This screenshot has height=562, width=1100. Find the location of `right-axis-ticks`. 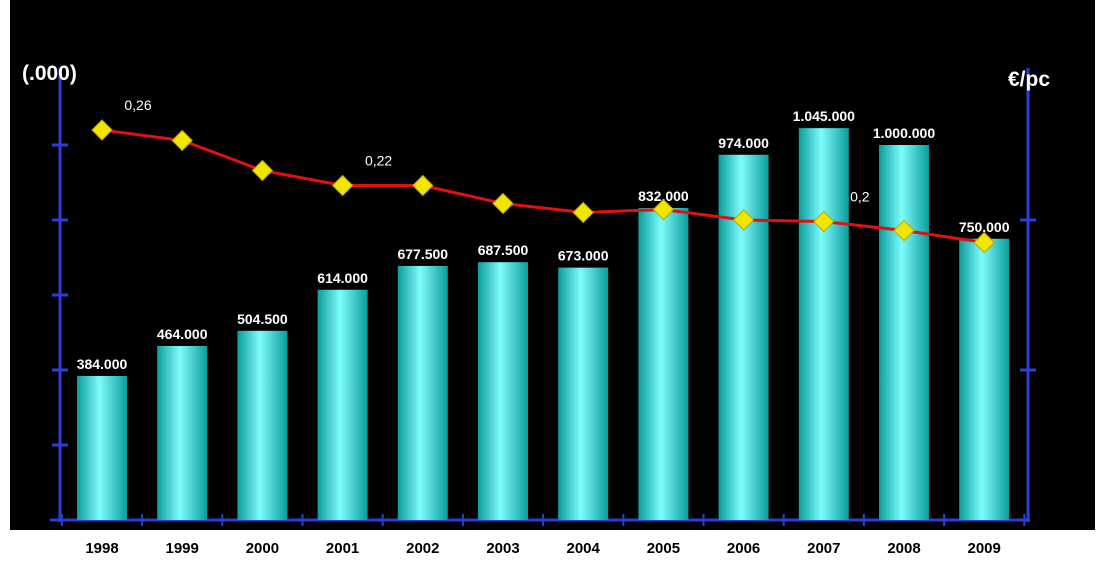

right-axis-ticks is located at coordinates (1028, 295).